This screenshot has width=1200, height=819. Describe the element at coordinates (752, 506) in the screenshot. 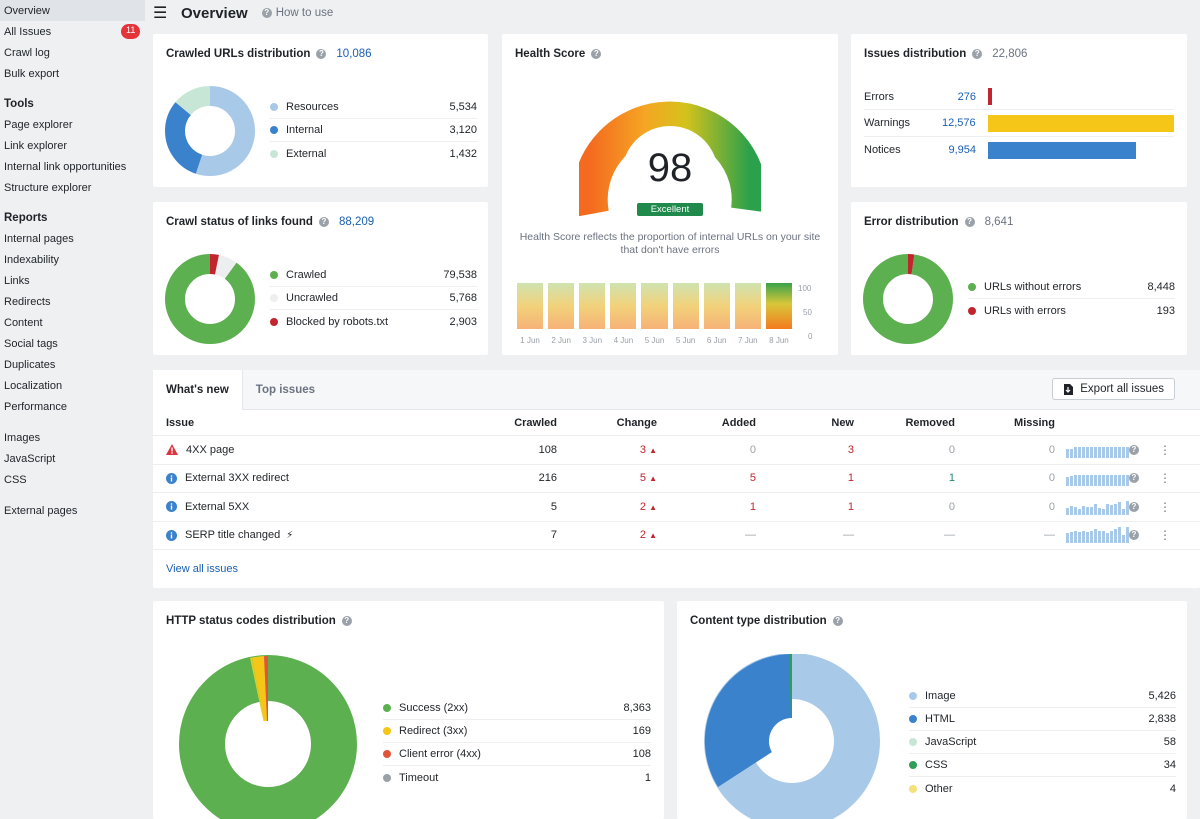

I see `added-cell: 1` at that location.